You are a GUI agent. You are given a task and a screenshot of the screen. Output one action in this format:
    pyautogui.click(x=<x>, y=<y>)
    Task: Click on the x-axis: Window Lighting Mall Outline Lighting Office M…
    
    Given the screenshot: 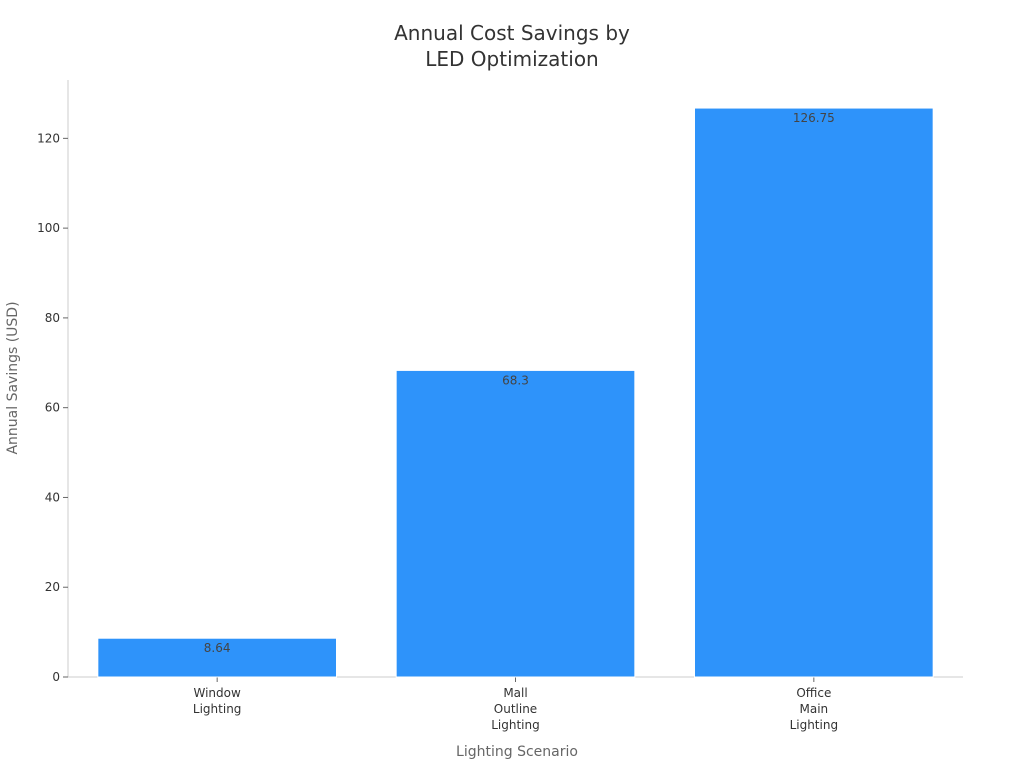 What is the action you would take?
    pyautogui.click(x=515, y=704)
    